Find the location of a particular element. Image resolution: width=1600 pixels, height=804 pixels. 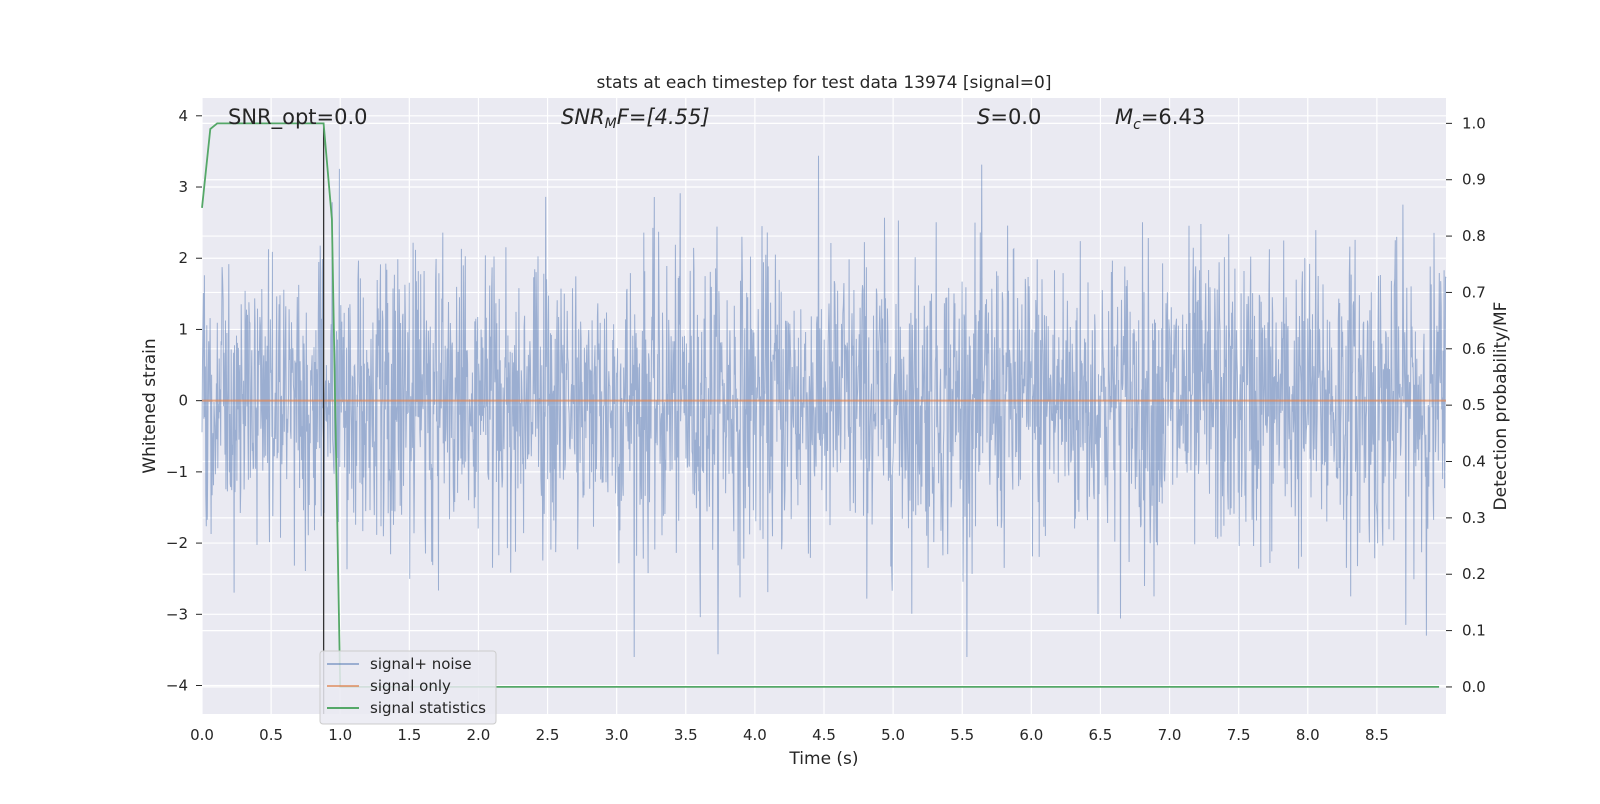

x-tick-label: 7.5 is located at coordinates (1239, 735).